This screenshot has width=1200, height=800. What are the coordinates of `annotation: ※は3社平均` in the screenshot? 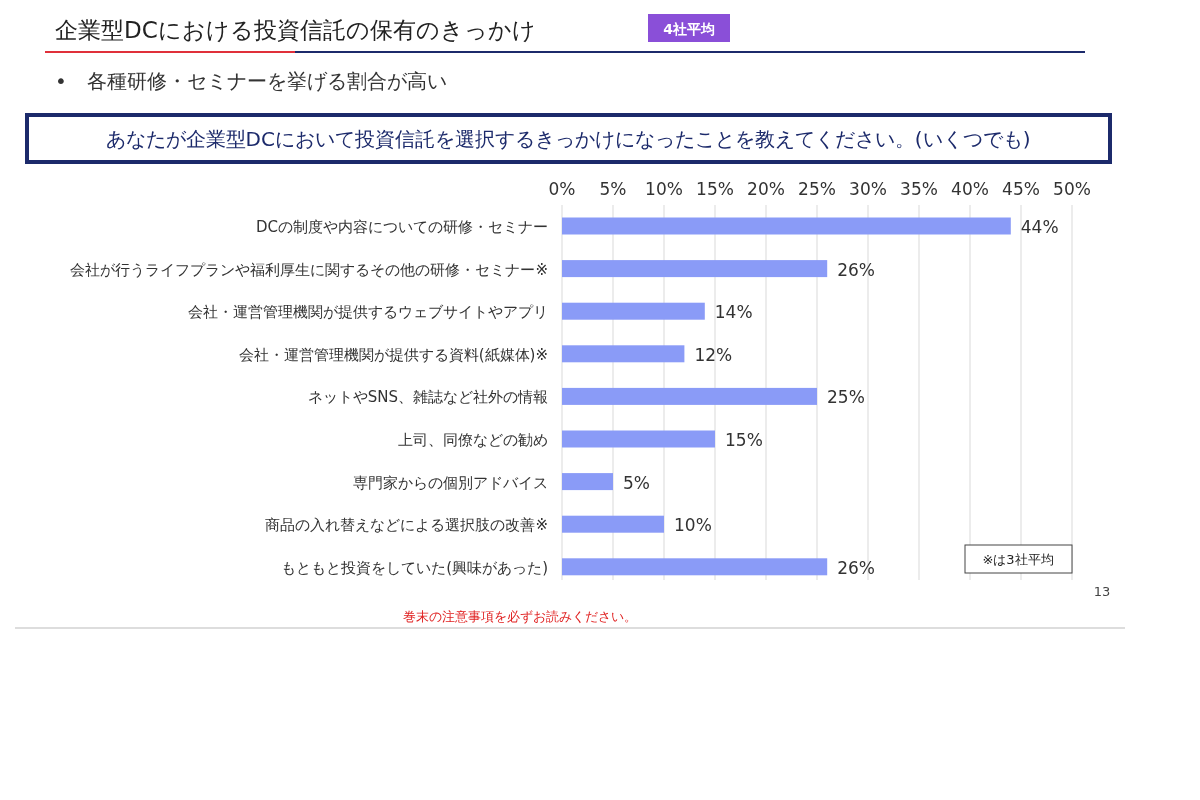 It's located at (1018, 559).